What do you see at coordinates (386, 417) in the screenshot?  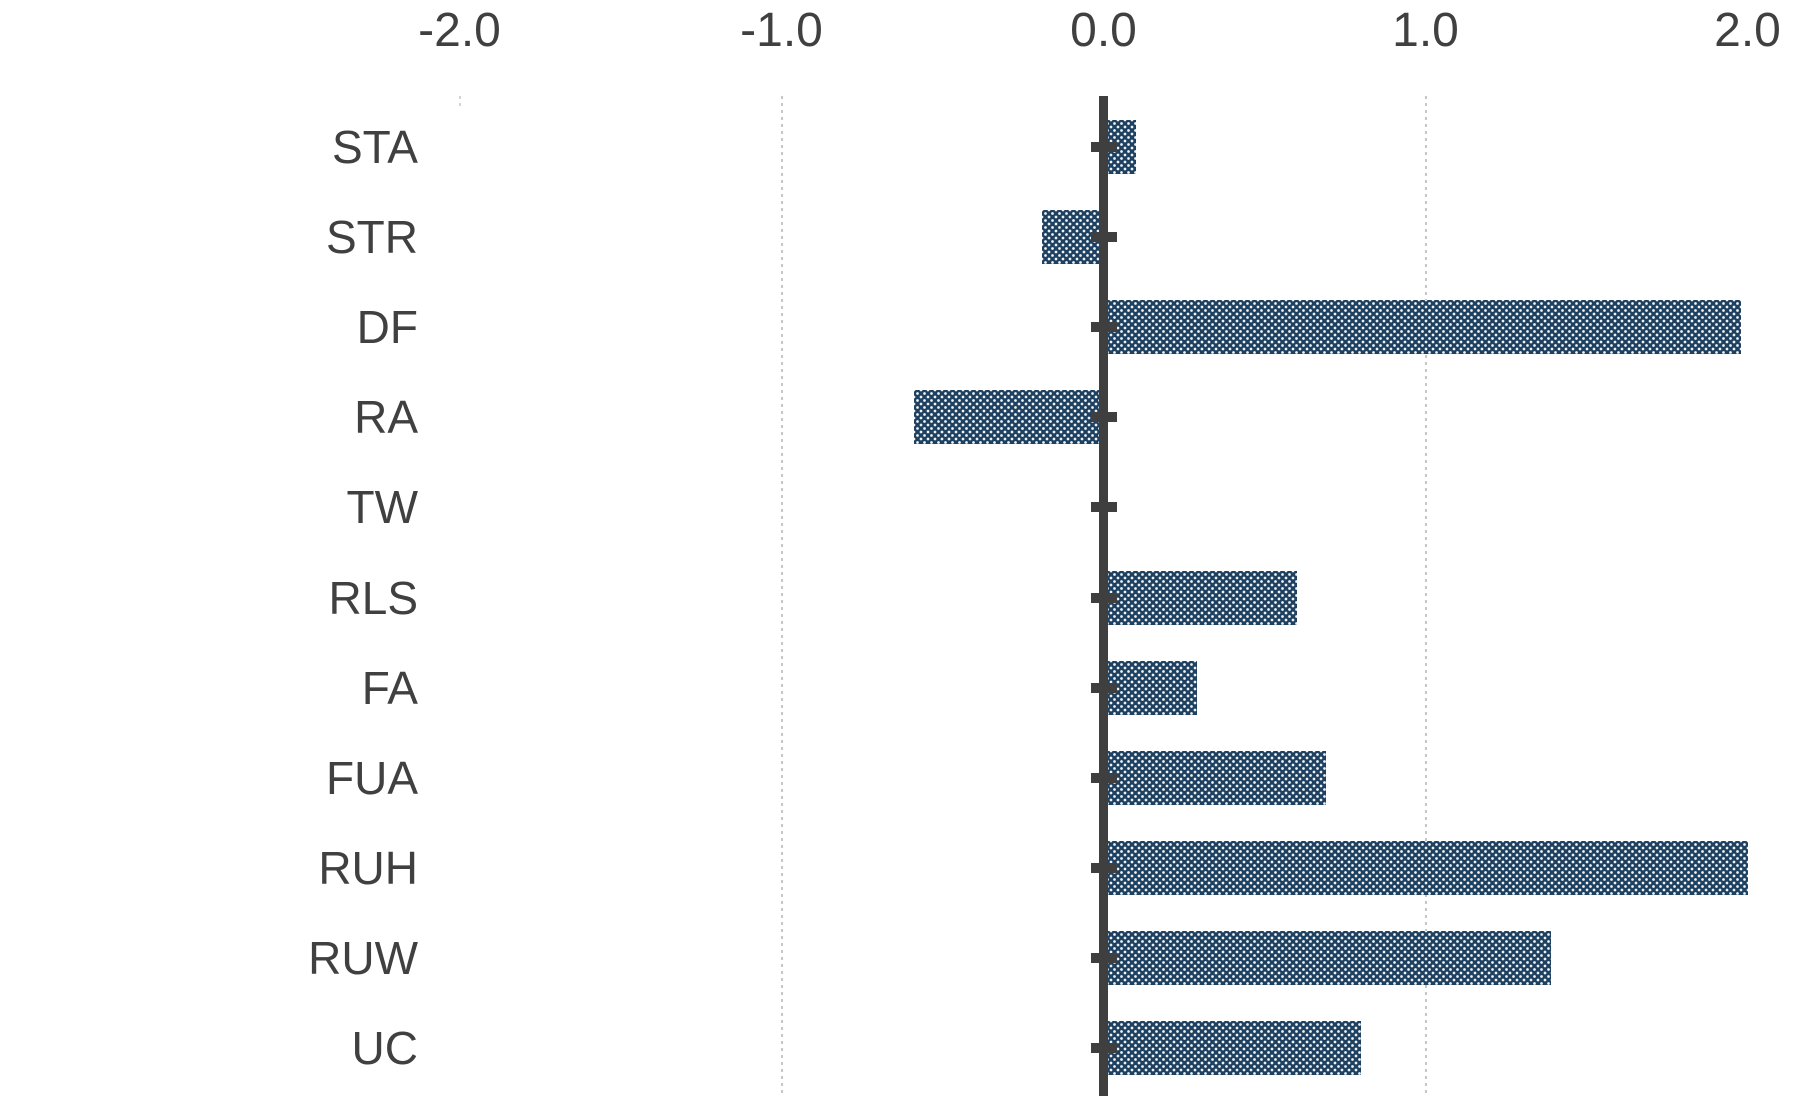 I see `category-label-RA: RA` at bounding box center [386, 417].